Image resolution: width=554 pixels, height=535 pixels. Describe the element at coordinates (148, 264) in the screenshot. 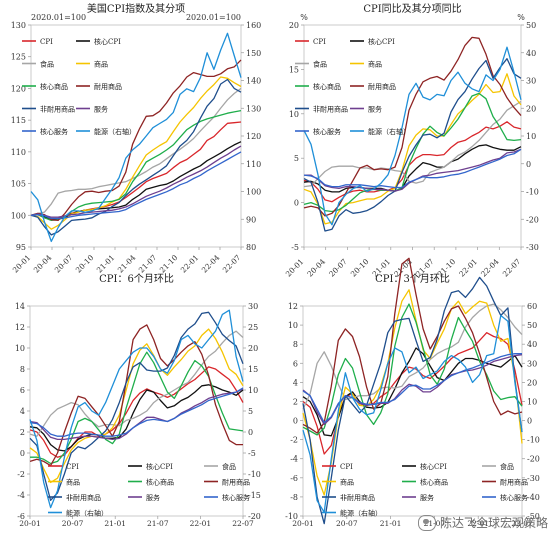

I see `x-tick-label: 21-07` at that location.